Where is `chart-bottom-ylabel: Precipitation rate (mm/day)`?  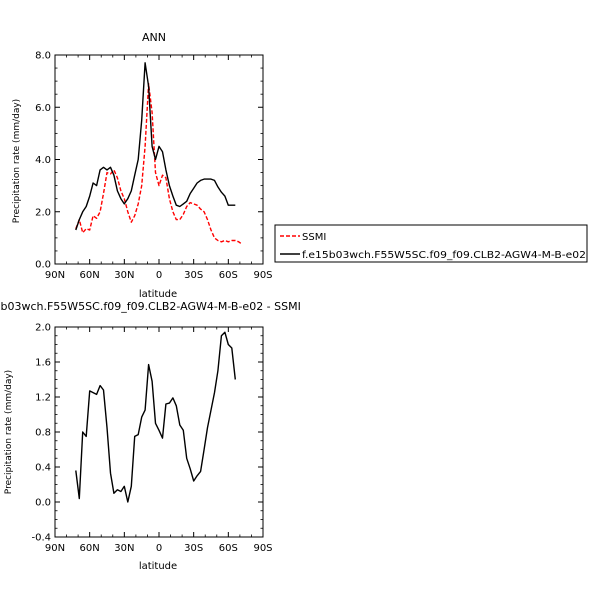
chart-bottom-ylabel: Precipitation rate (mm/day) is located at coordinates (9, 432).